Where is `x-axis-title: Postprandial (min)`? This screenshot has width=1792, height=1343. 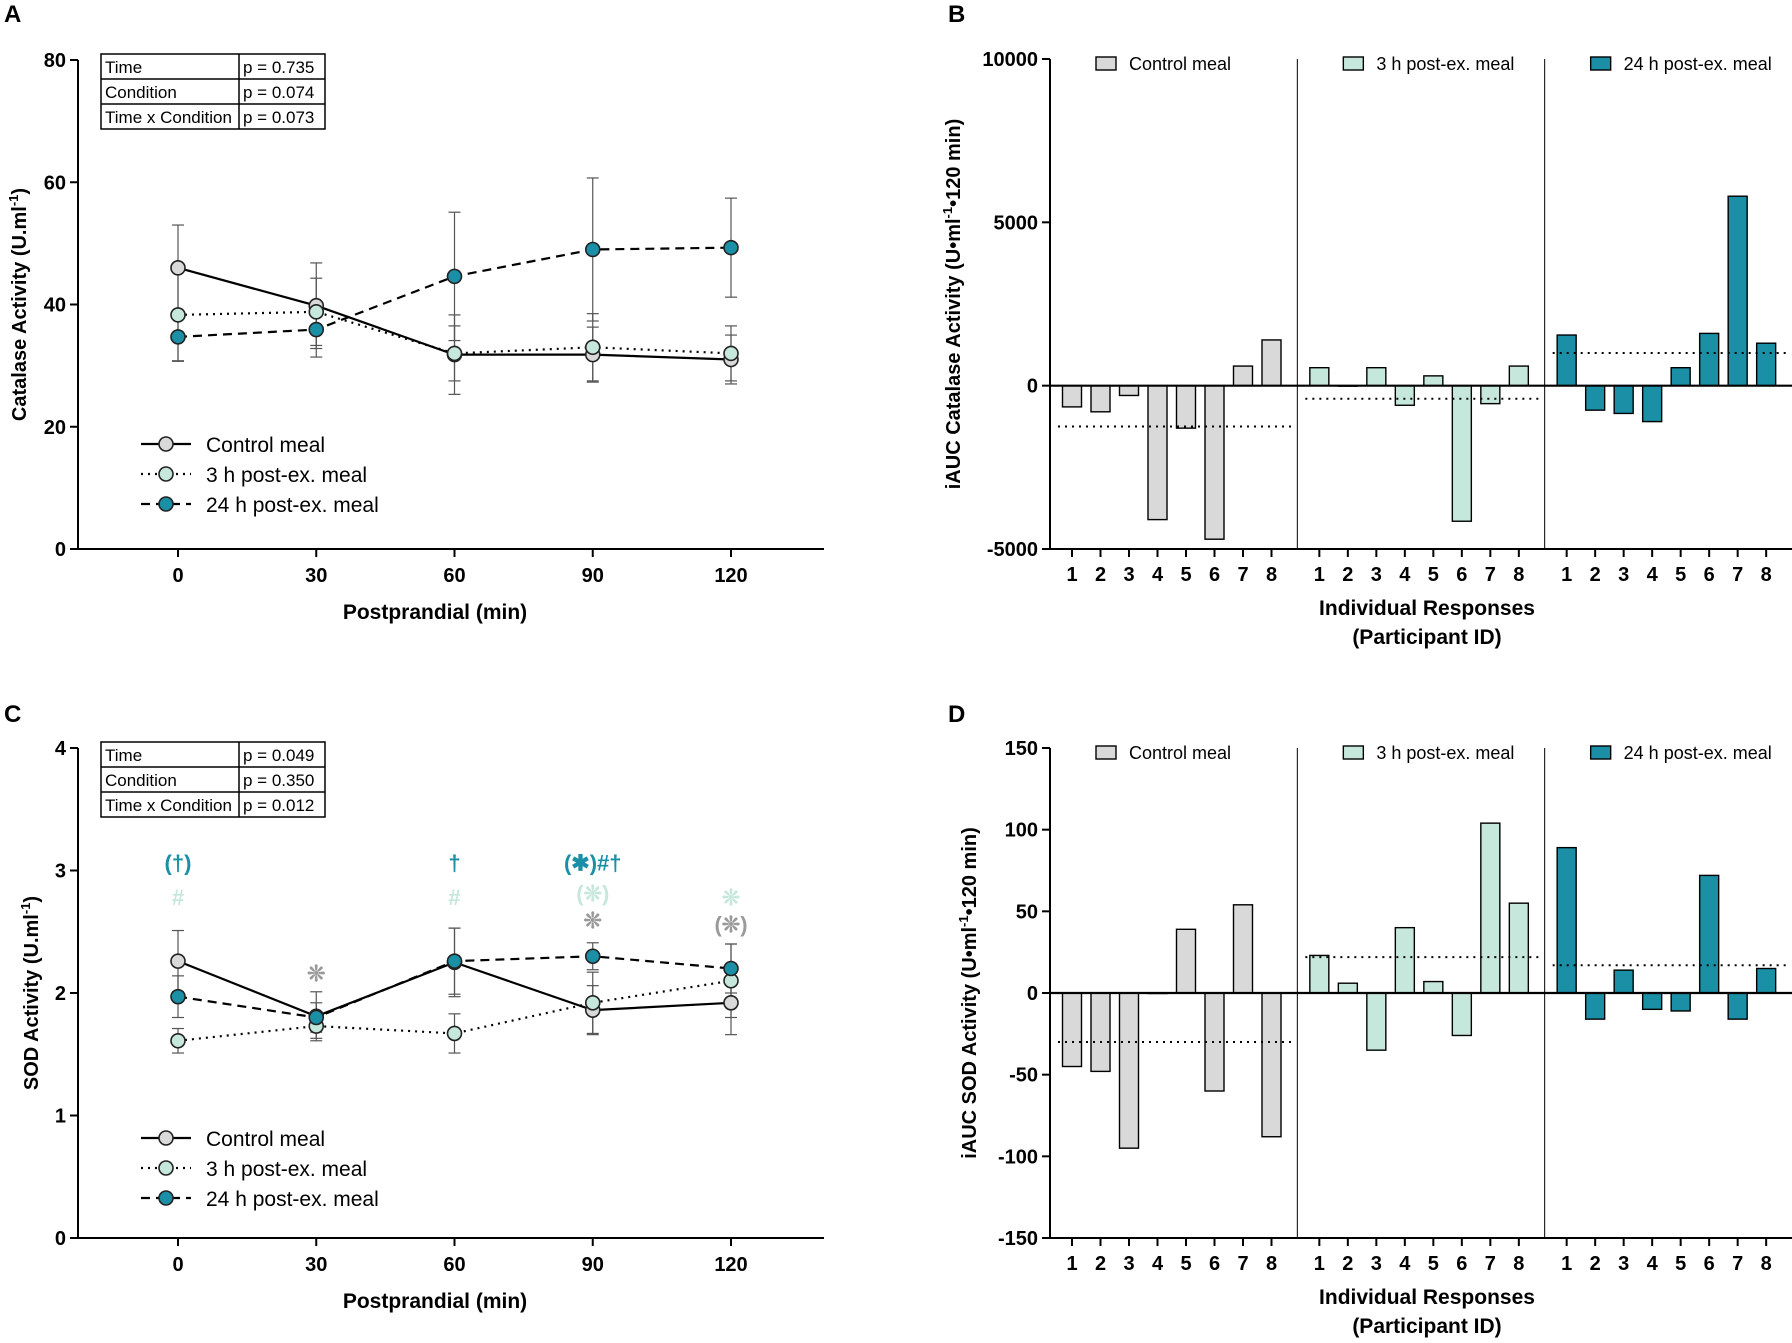
x-axis-title: Postprandial (min) is located at coordinates (435, 612).